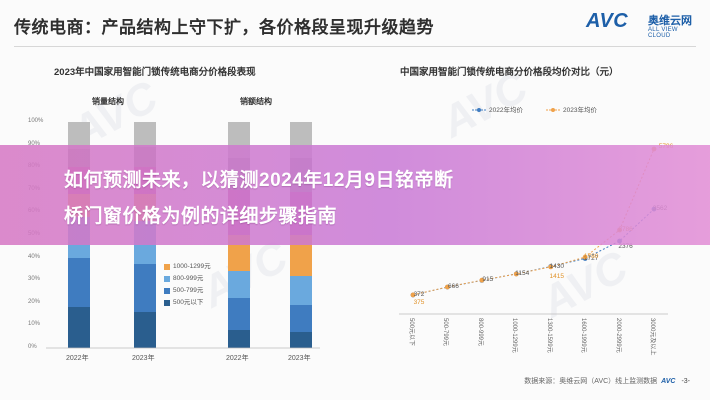  I want to click on panel-title-value: 销额结构, so click(256, 101).